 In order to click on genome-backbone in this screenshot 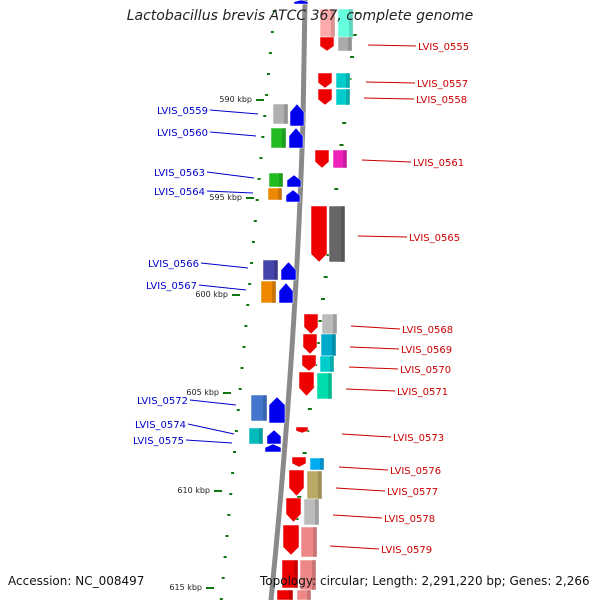, I will do `click(288, 300)`.